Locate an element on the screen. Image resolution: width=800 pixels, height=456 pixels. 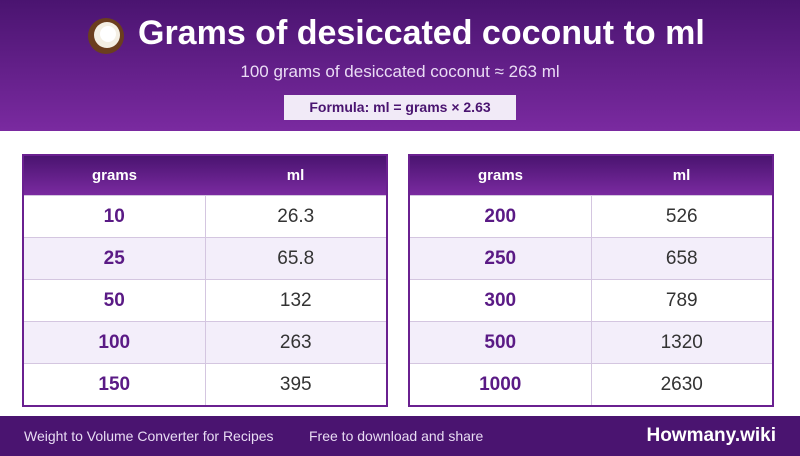
table-row: 150 395 is located at coordinates (205, 385).